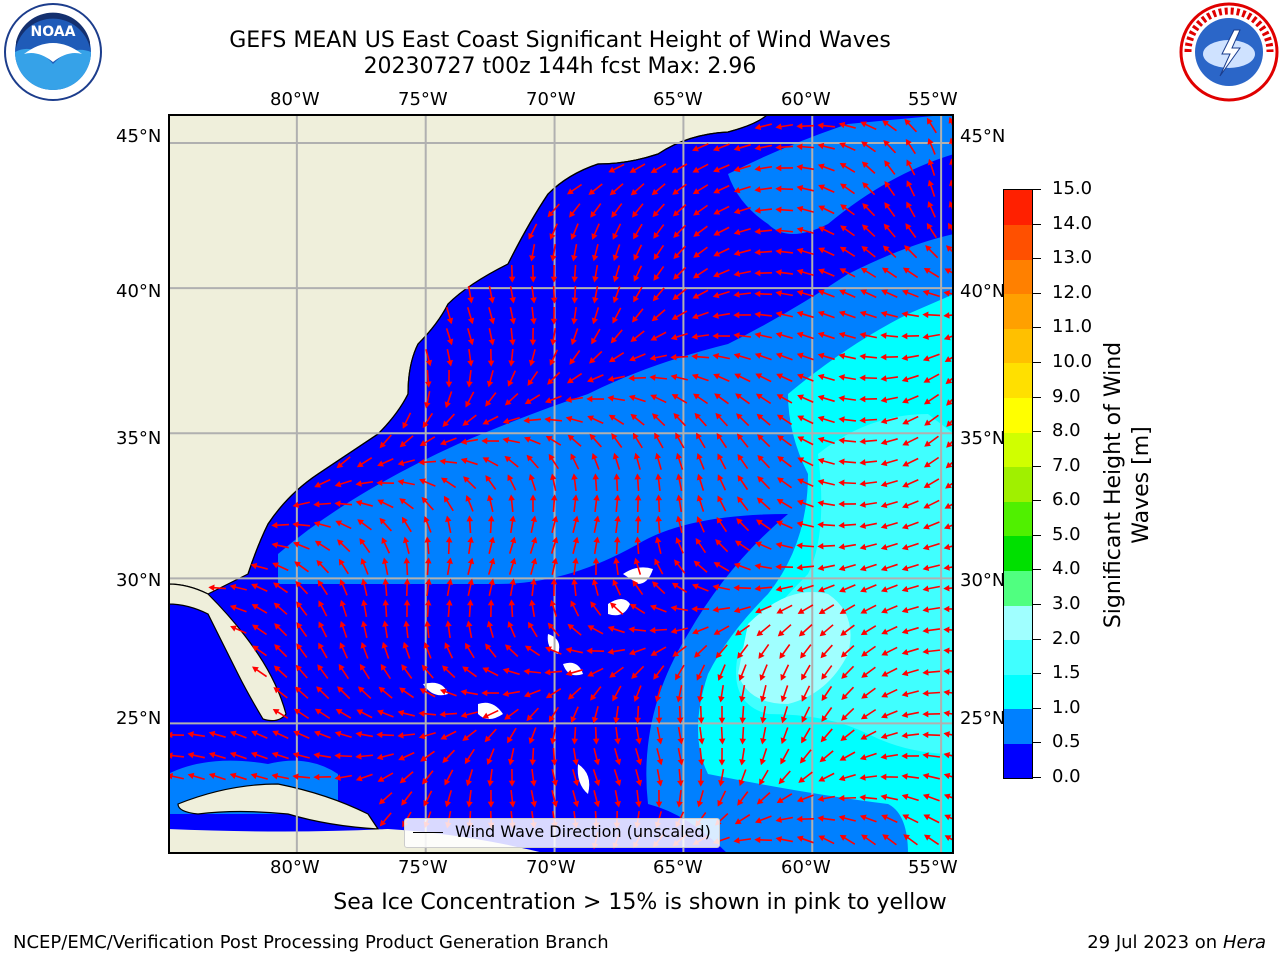 Image resolution: width=1280 pixels, height=960 pixels. I want to click on lat-label-left-25n: 25°N, so click(139, 718).